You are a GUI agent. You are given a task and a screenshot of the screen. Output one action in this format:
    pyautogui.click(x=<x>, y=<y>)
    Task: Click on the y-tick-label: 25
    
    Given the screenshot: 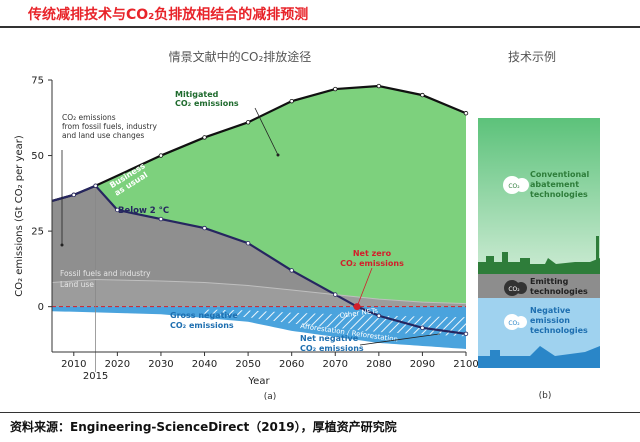 What is the action you would take?
    pyautogui.click(x=37, y=232)
    